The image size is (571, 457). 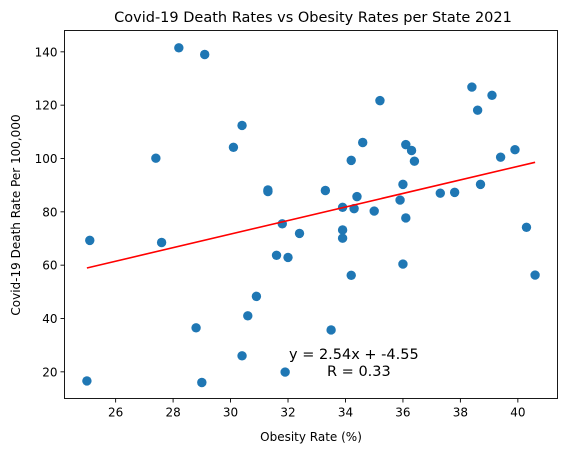 I want to click on x-tick-label: 28, so click(x=172, y=413).